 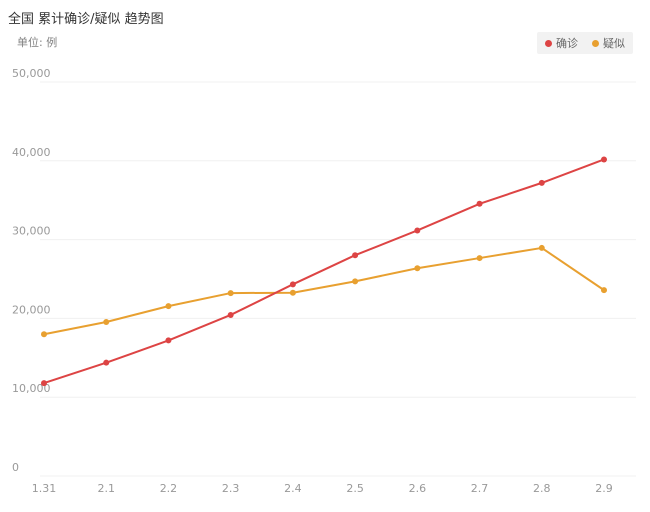 What do you see at coordinates (231, 488) in the screenshot?
I see `x-tick-label: 2.3` at bounding box center [231, 488].